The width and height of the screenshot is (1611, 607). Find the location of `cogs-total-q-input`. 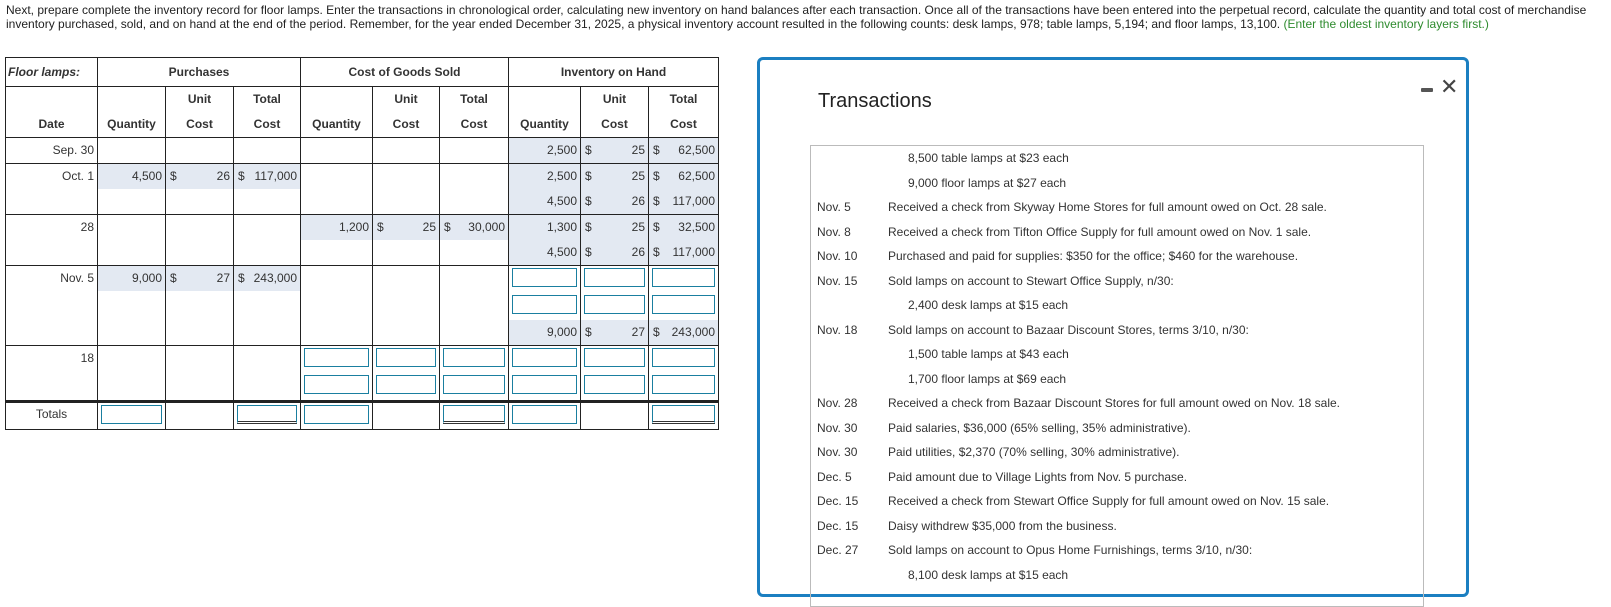

cogs-total-q-input is located at coordinates (336, 414).